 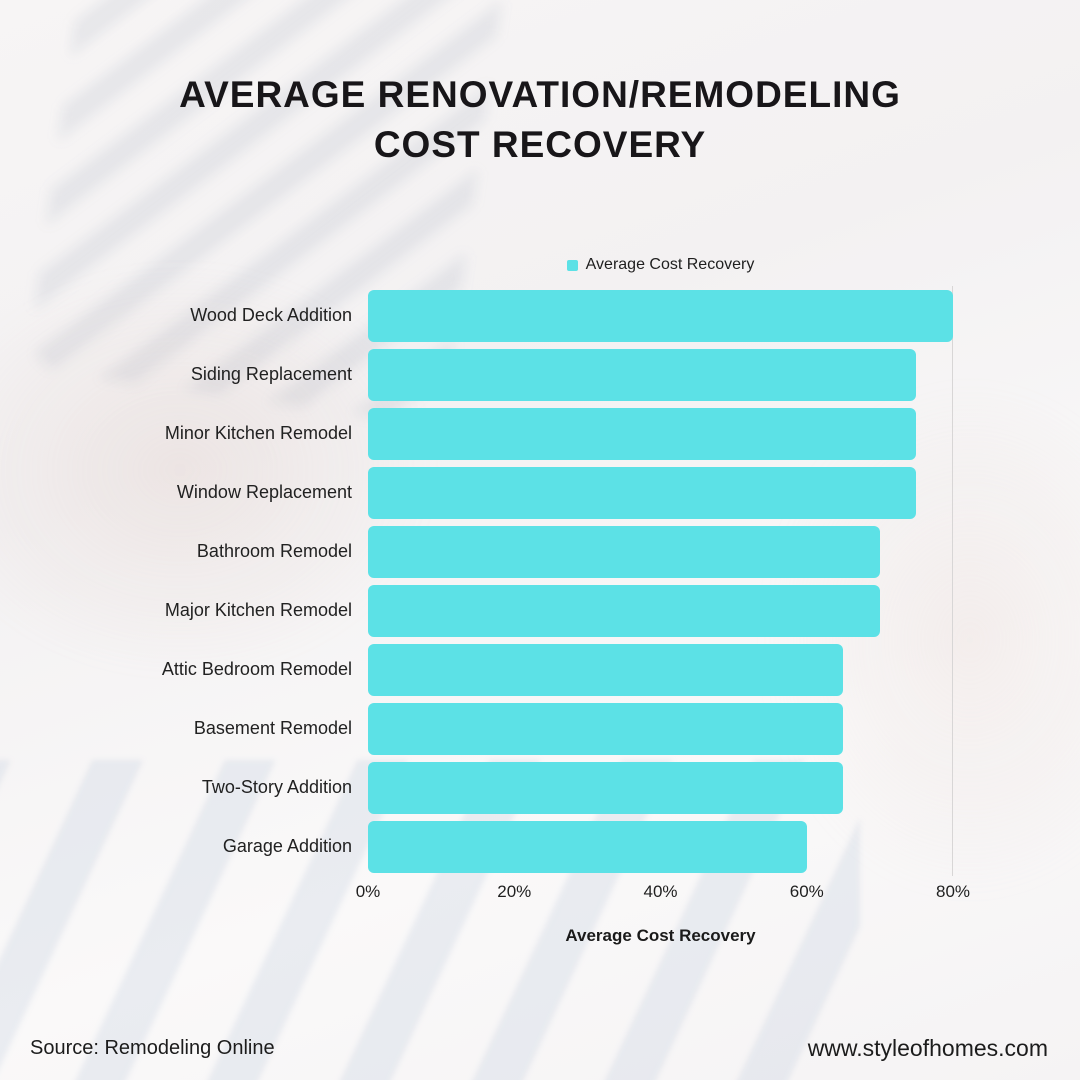 What do you see at coordinates (152, 1048) in the screenshot?
I see `source-credit: Source: Remodeling Online` at bounding box center [152, 1048].